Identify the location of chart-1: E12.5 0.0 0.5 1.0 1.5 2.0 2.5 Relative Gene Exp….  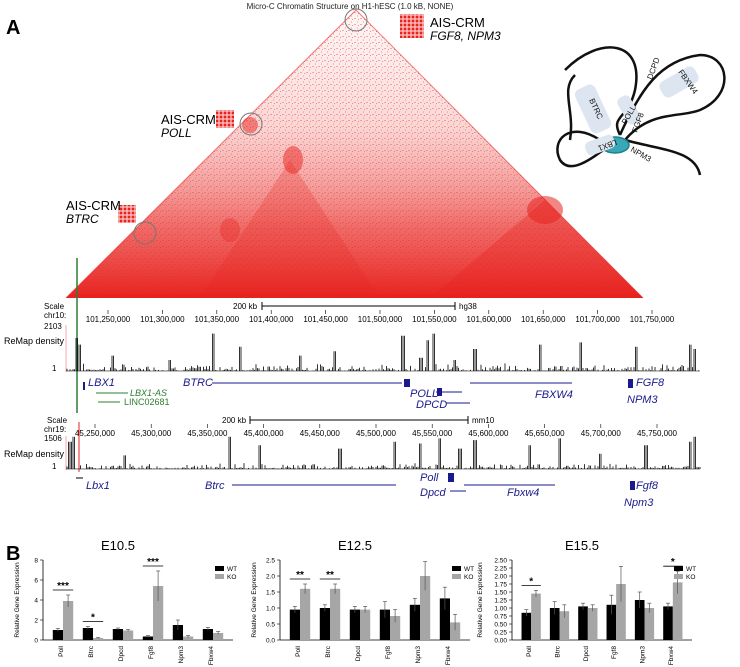
(362, 601).